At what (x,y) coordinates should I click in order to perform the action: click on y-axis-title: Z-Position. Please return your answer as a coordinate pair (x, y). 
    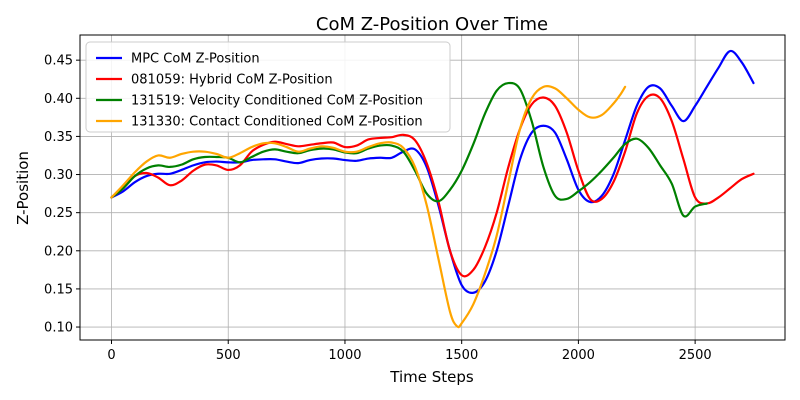
    Looking at the image, I should click on (23, 188).